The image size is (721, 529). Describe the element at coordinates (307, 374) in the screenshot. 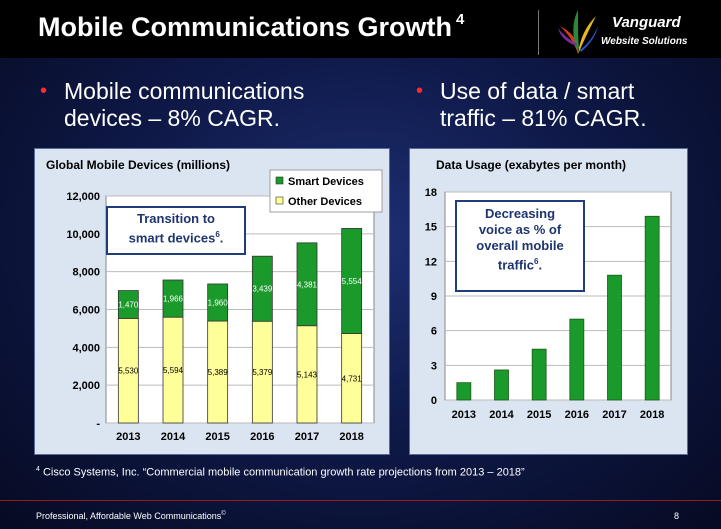

I see `data-label-other: 5,143` at that location.